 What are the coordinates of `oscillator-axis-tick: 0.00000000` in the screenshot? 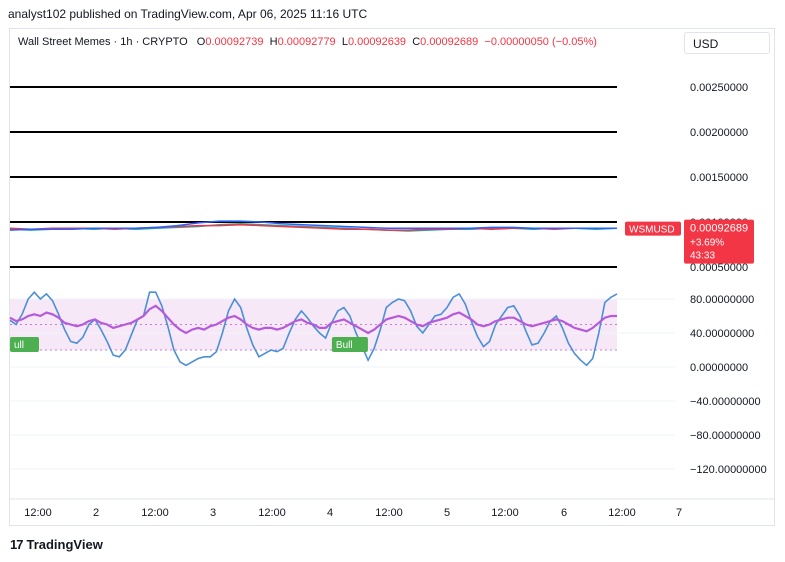 It's located at (719, 368).